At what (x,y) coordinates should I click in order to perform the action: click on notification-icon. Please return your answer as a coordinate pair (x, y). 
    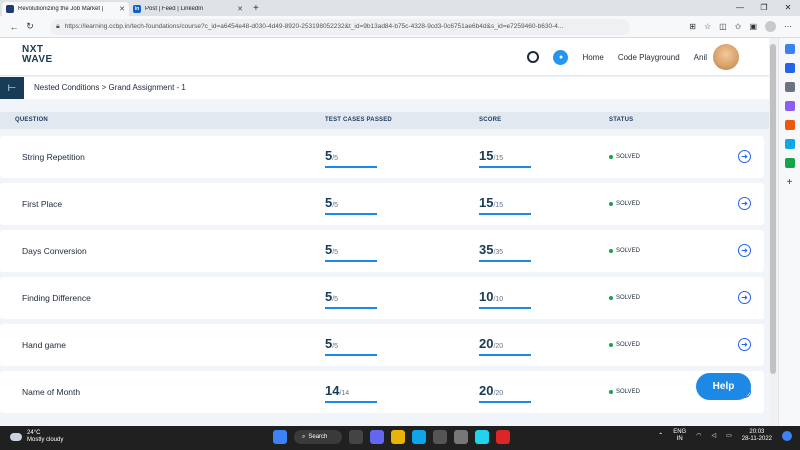
    Looking at the image, I should click on (787, 436).